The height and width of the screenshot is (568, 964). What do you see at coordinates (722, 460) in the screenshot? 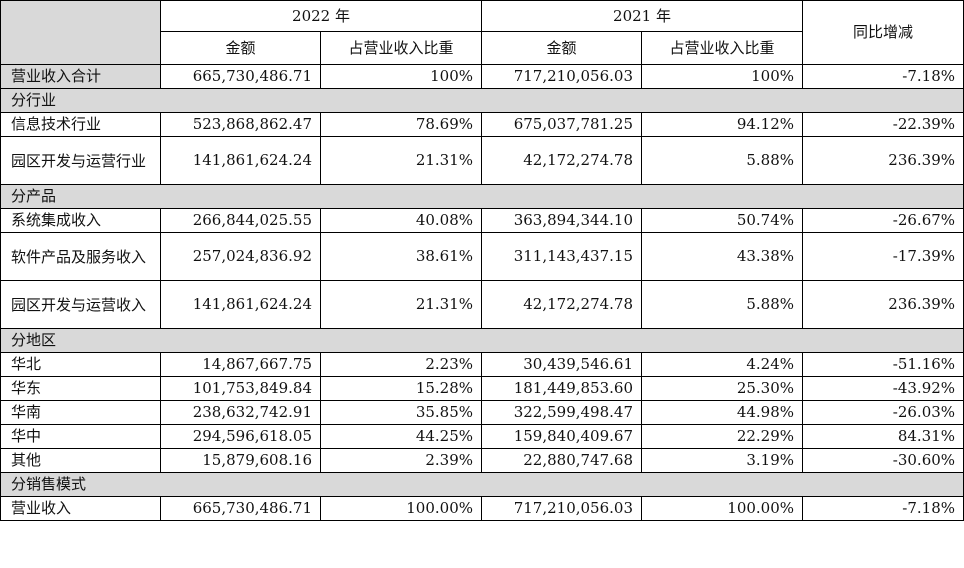
I see `ratio-2021: 3.19%` at bounding box center [722, 460].